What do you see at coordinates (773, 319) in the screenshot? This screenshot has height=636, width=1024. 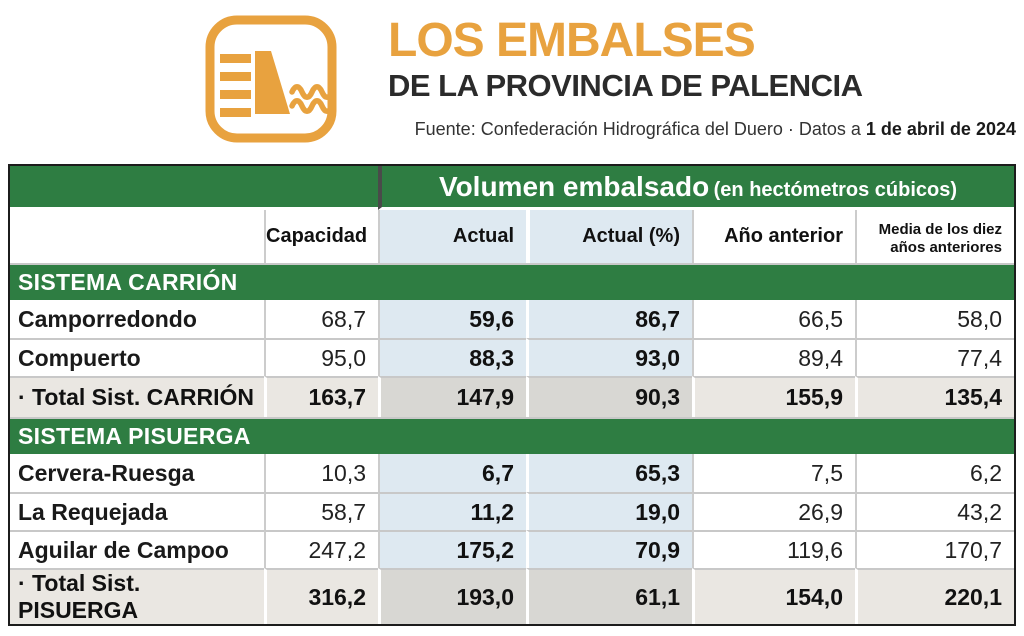 I see `value-cell: 66,5` at bounding box center [773, 319].